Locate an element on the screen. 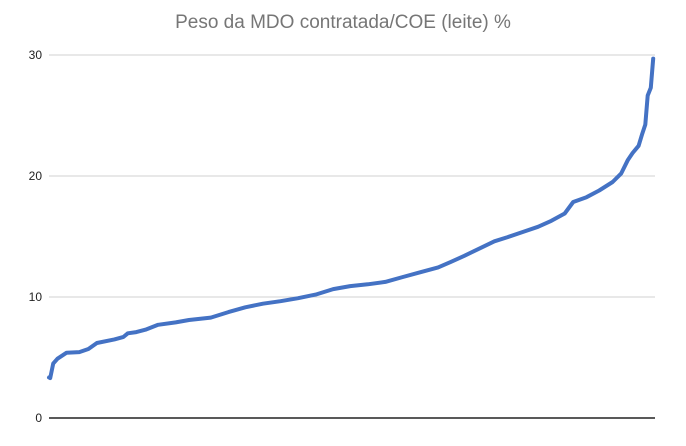  chart-title: Peso da MDO contratada/COE (leite) % is located at coordinates (343, 22).